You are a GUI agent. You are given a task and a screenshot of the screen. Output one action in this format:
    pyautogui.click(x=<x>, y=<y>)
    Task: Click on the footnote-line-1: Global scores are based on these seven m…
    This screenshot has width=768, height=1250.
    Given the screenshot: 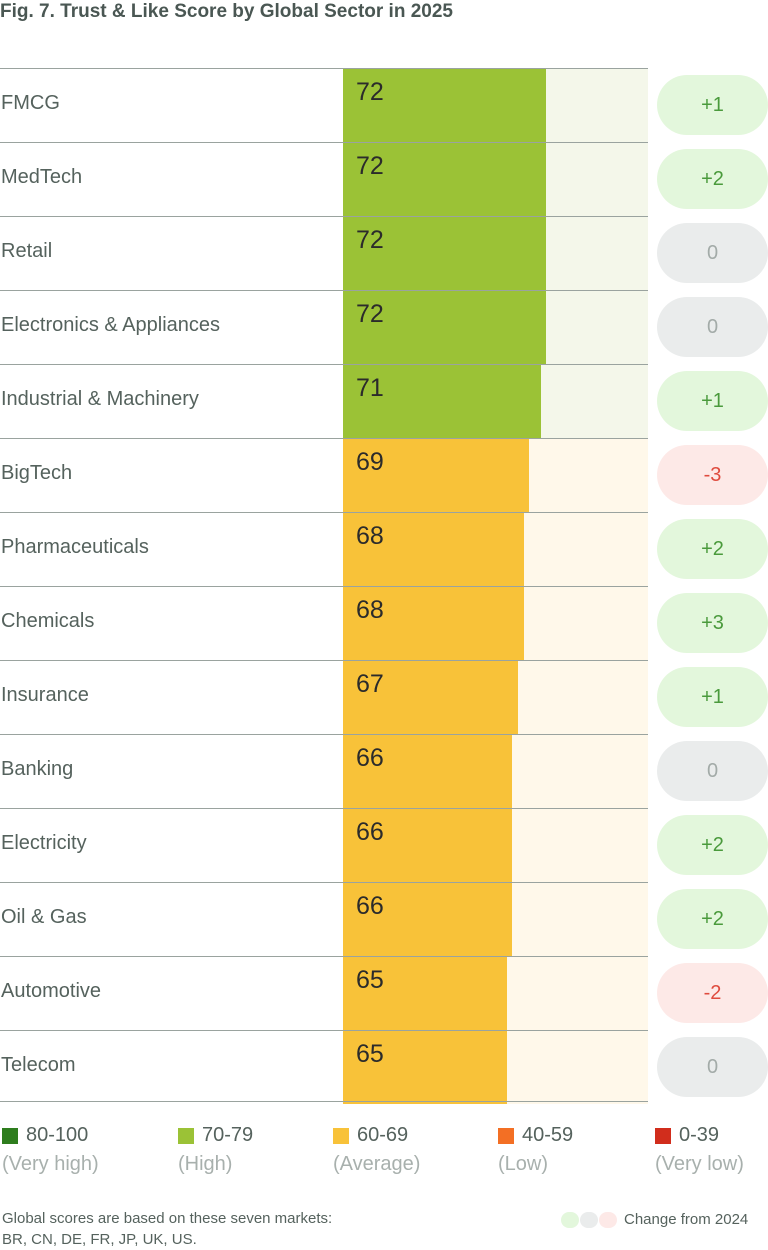 What is the action you would take?
    pyautogui.click(x=167, y=1218)
    